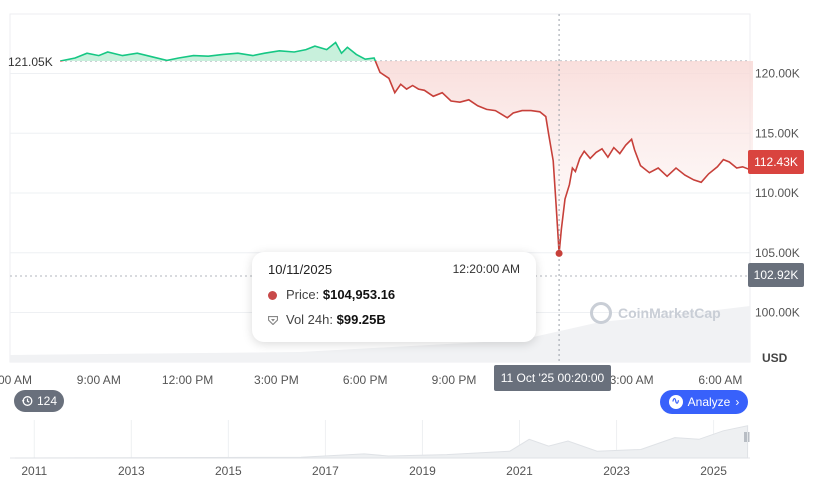 Image resolution: width=820 pixels, height=493 pixels. Describe the element at coordinates (709, 402) in the screenshot. I see `analyze-label: Analyze` at that location.